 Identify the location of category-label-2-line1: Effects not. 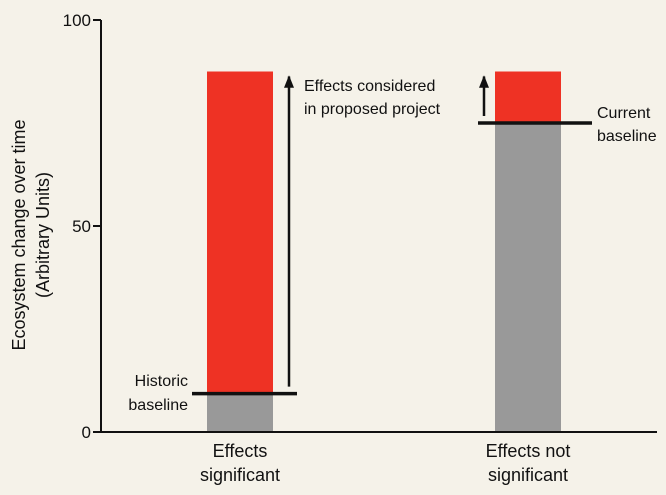
(528, 451).